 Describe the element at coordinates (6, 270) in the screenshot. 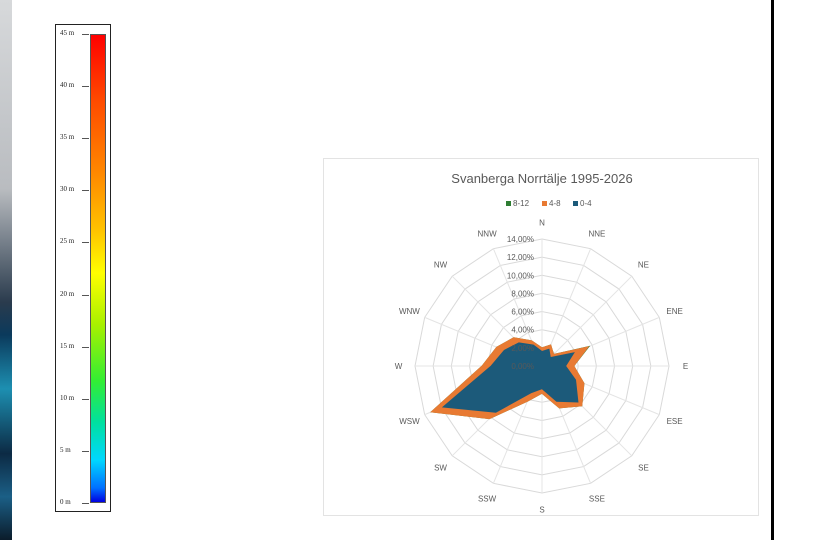

I see `background-image-left` at that location.